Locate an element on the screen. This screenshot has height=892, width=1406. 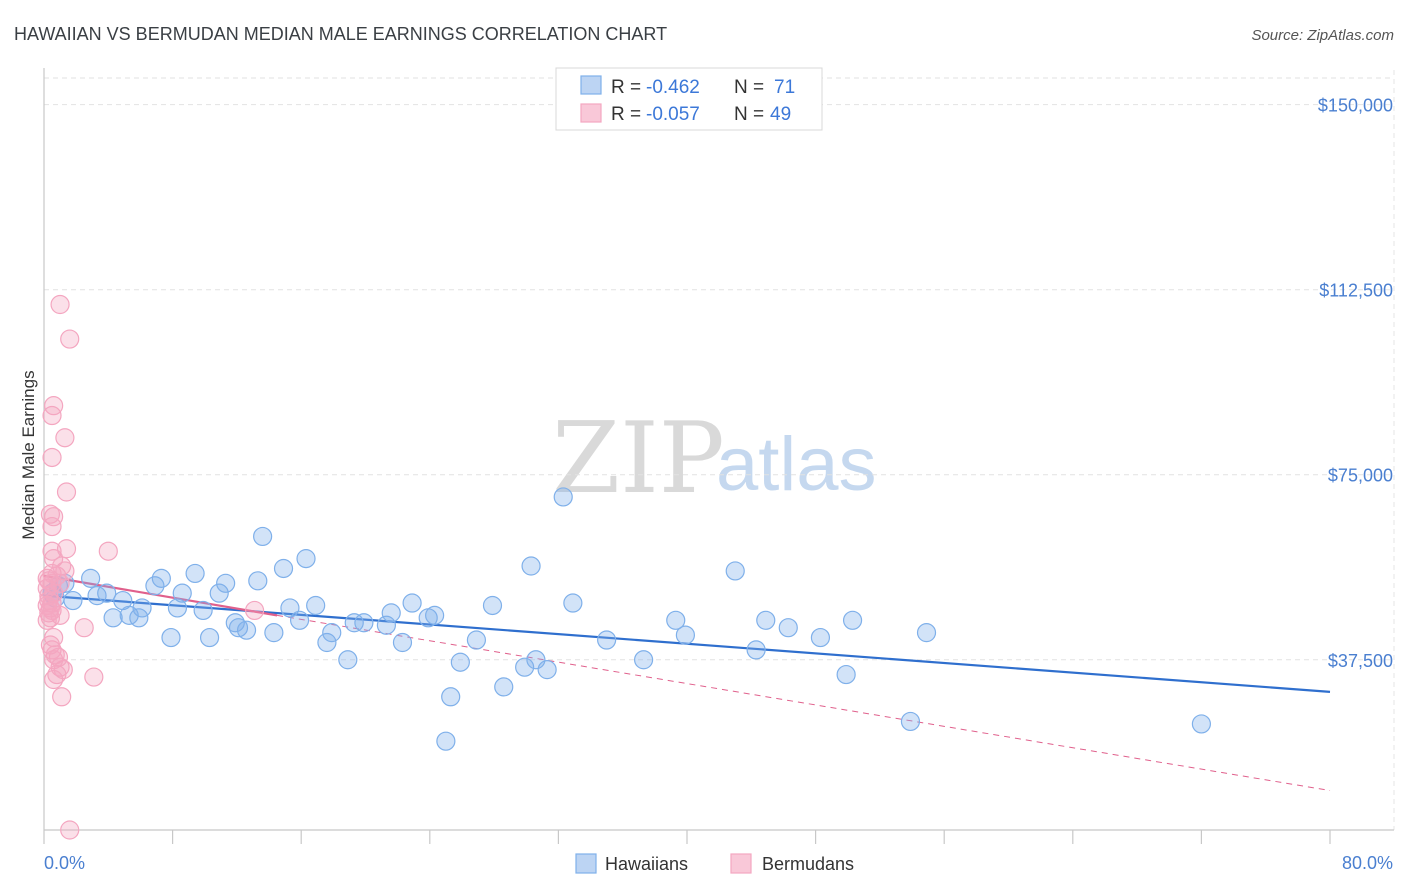
watermark-zip: ZIP is located at coordinates (638, 459).